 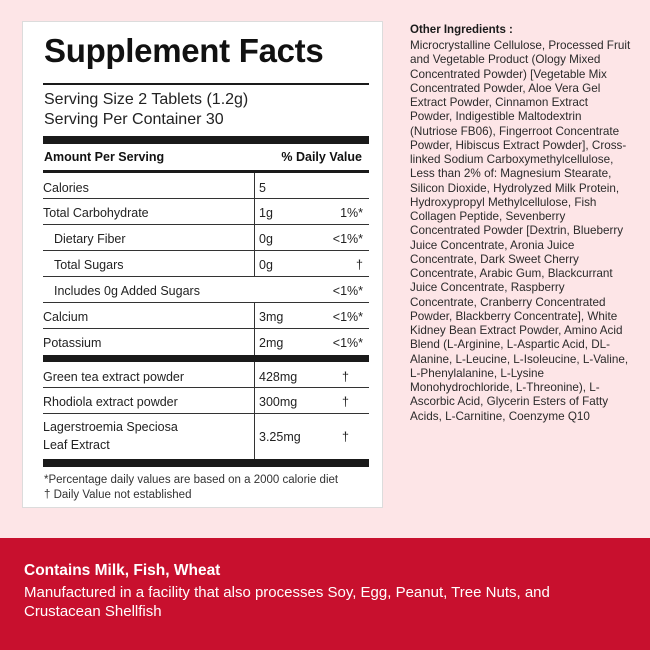 I want to click on allergen-title: Contains Milk, Fish, Wheat, so click(x=122, y=570).